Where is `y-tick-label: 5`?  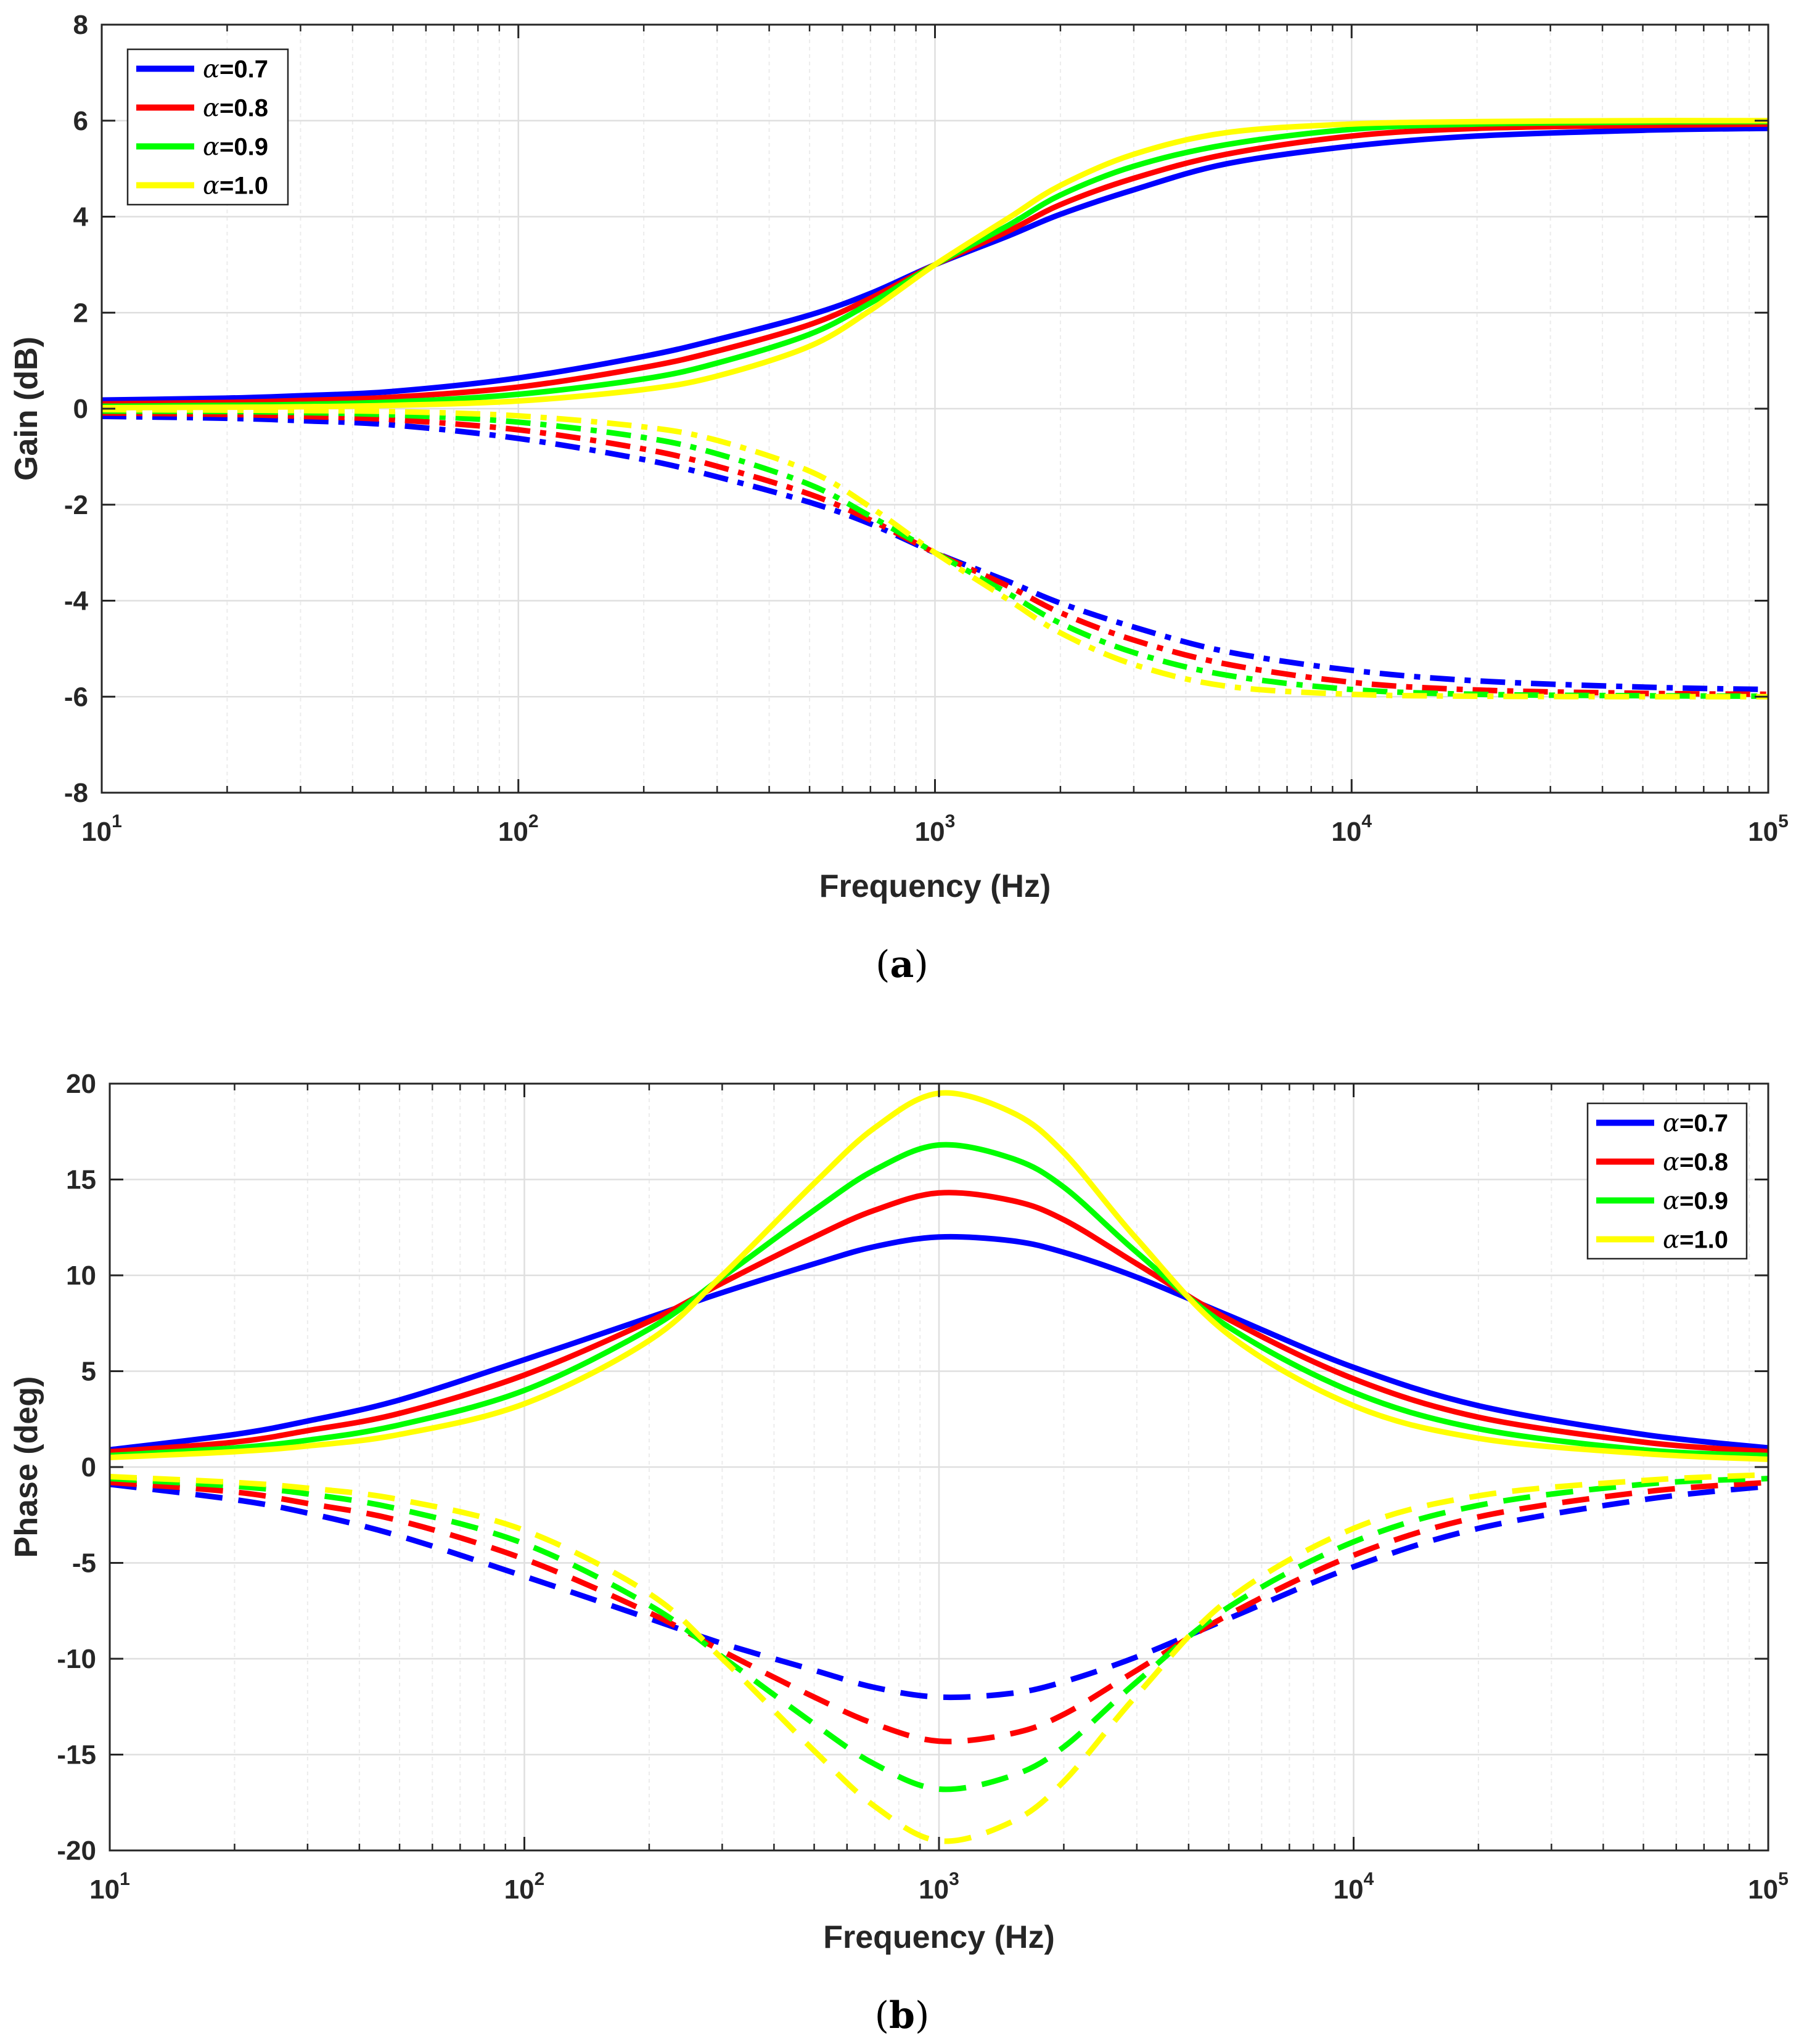
y-tick-label: 5 is located at coordinates (88, 1372).